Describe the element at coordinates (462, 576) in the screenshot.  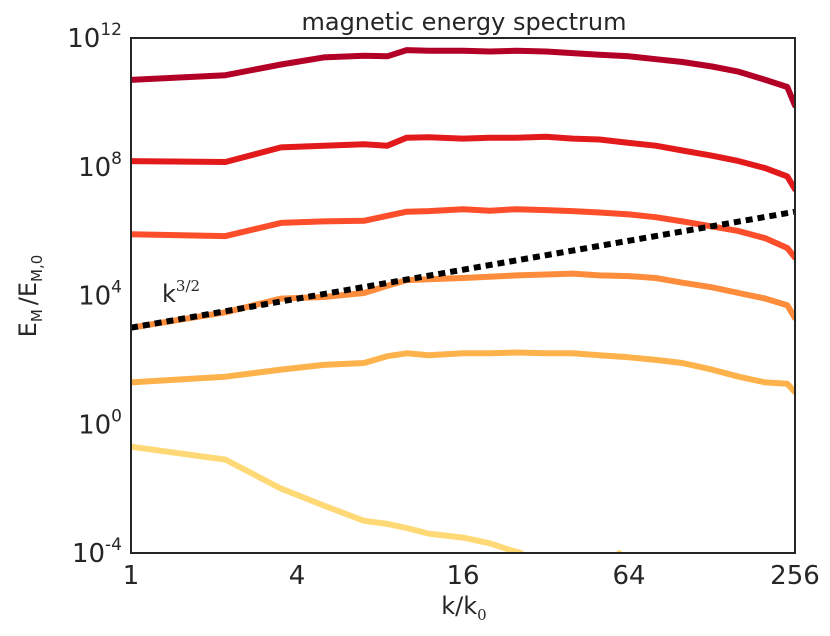
I see `x-tick-label-3: 16` at that location.